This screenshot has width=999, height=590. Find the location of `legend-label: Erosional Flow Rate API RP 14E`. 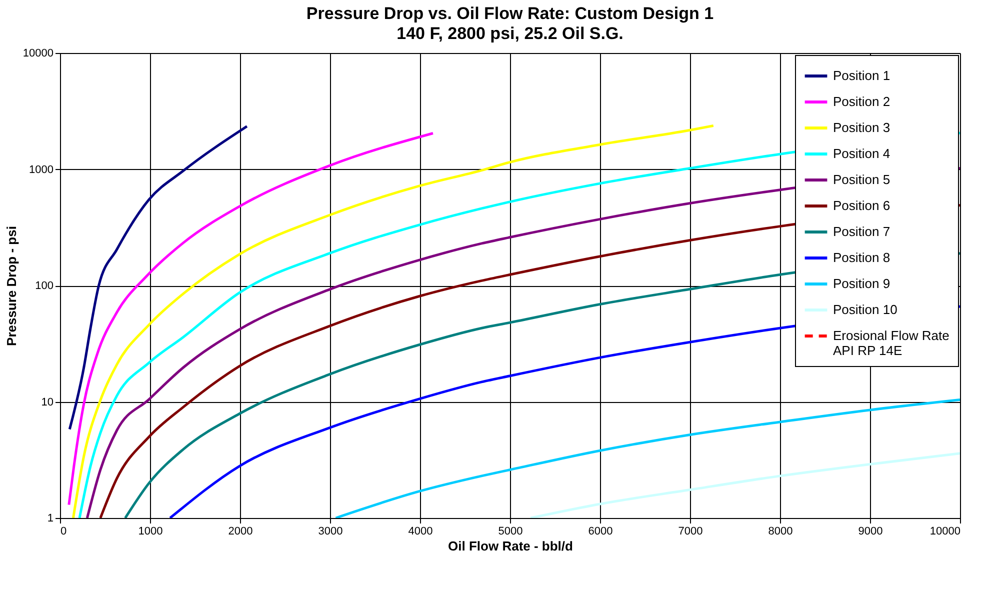

legend-label: Erosional Flow Rate API RP 14E is located at coordinates (891, 343).